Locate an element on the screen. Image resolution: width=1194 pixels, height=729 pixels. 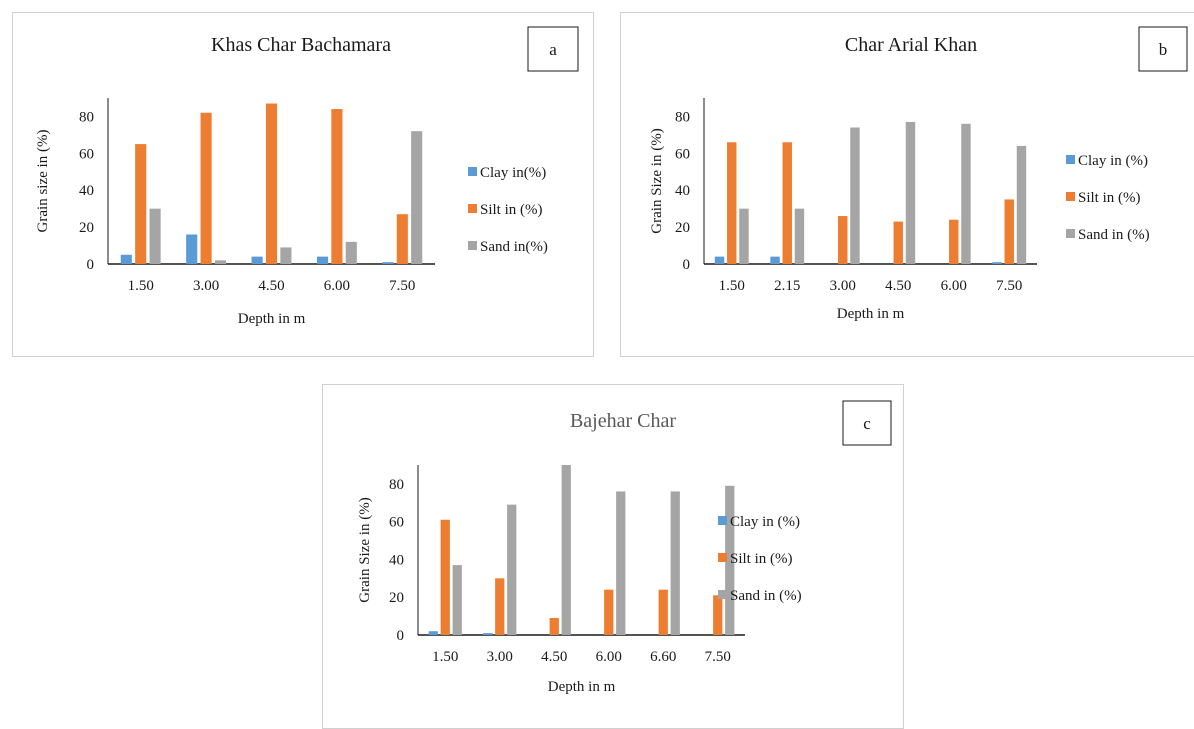
panel-label: b is located at coordinates (1163, 49).